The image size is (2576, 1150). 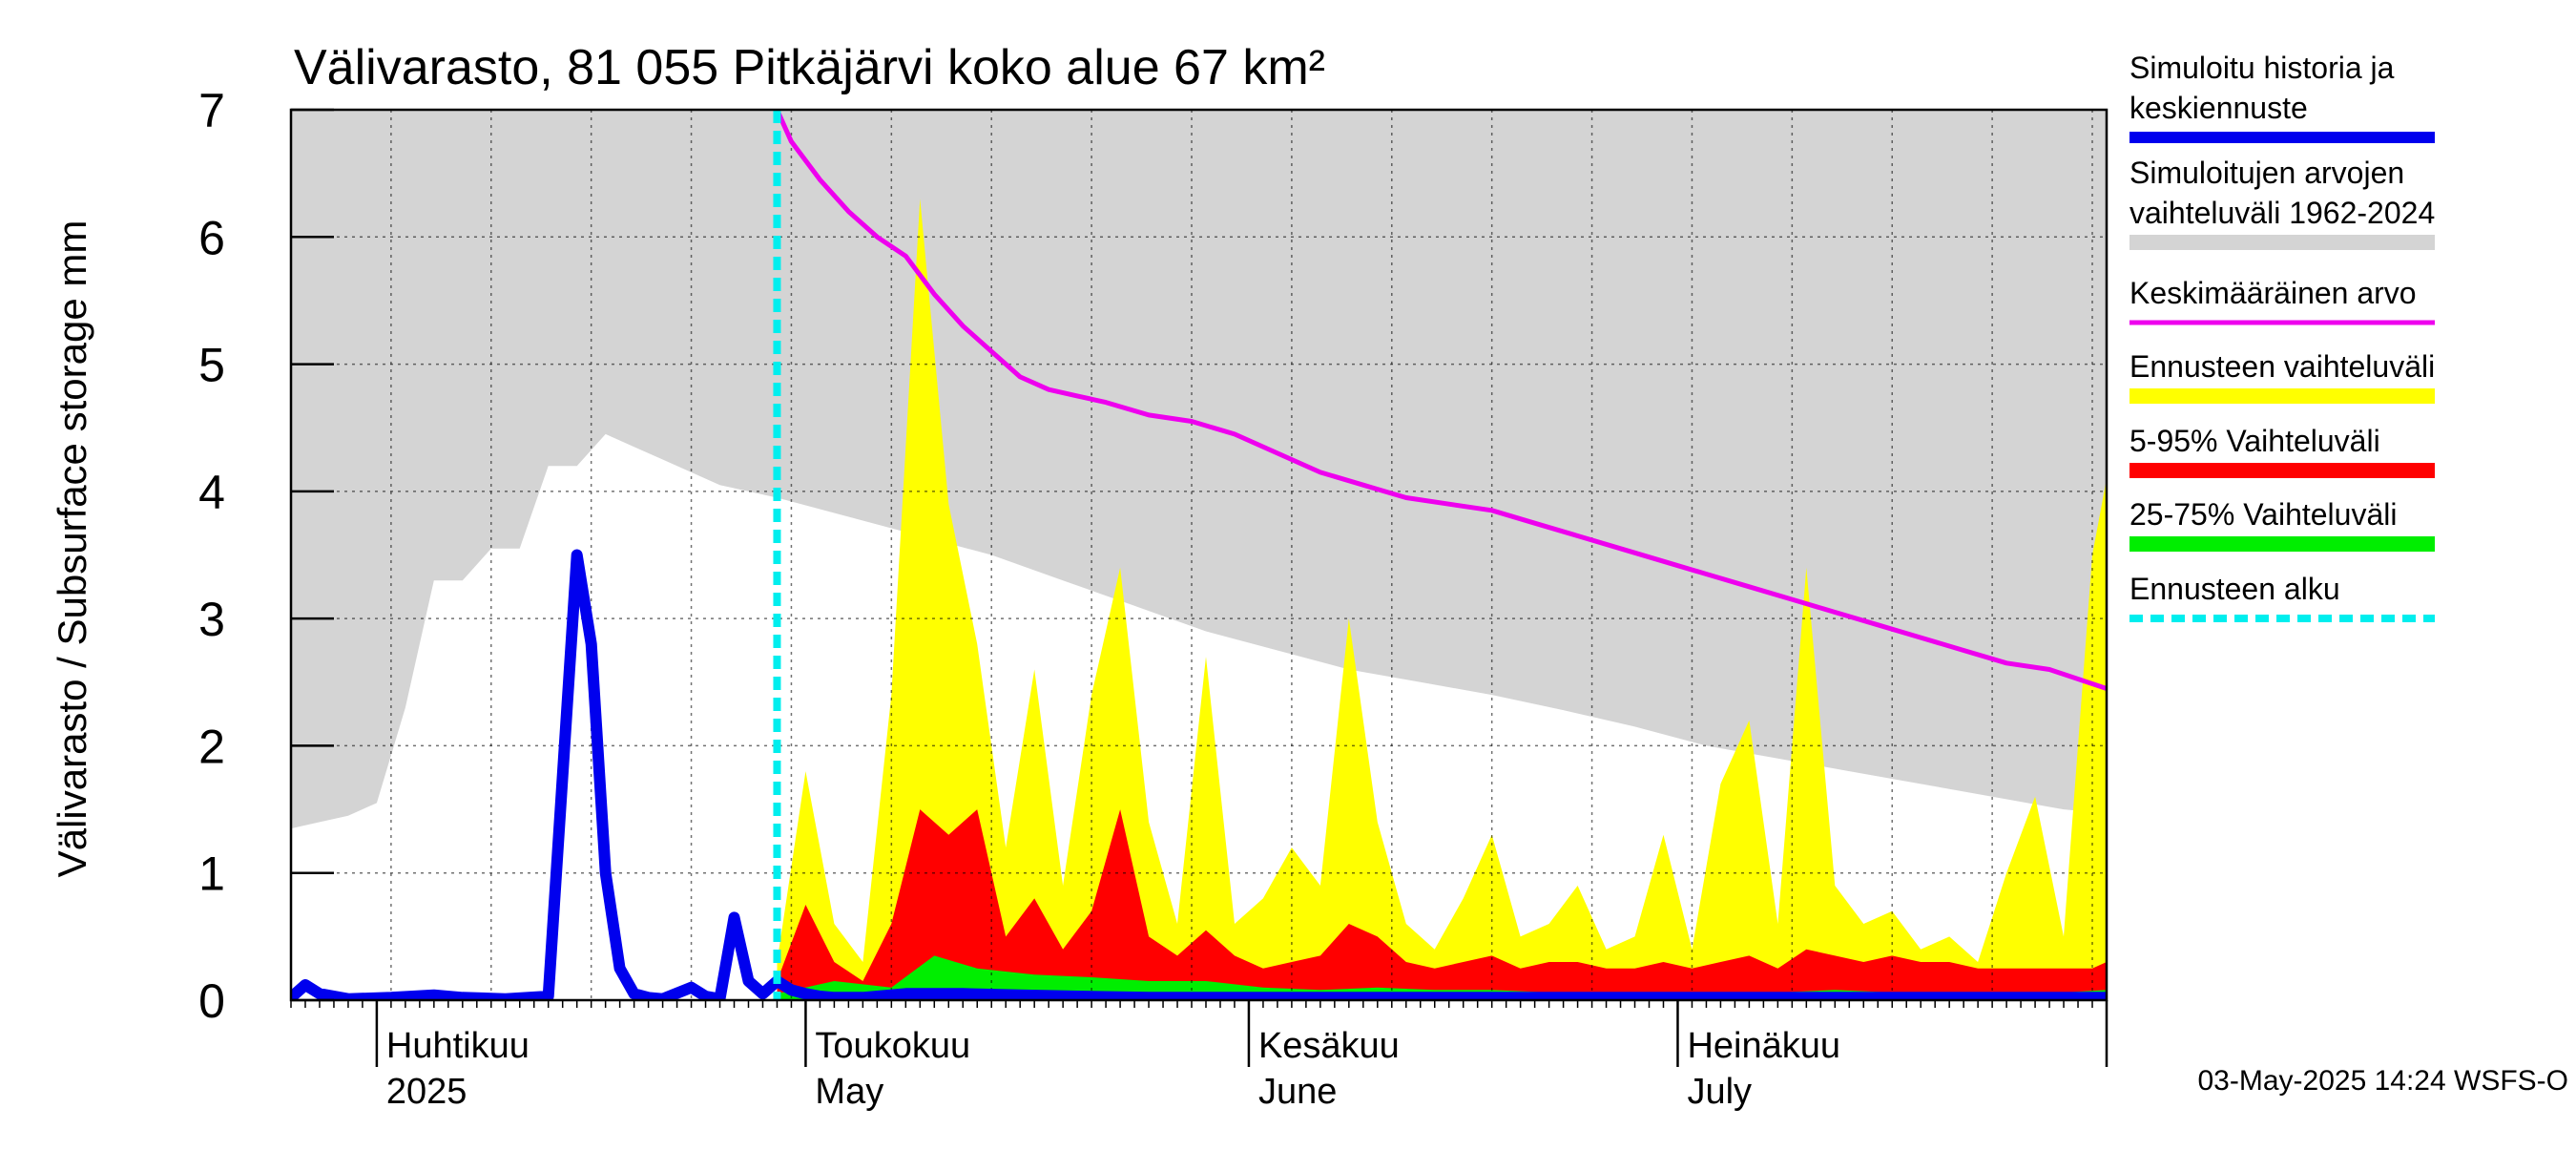 What do you see at coordinates (2254, 441) in the screenshot?
I see `legend-label: 5-95% Vaihteluväli` at bounding box center [2254, 441].